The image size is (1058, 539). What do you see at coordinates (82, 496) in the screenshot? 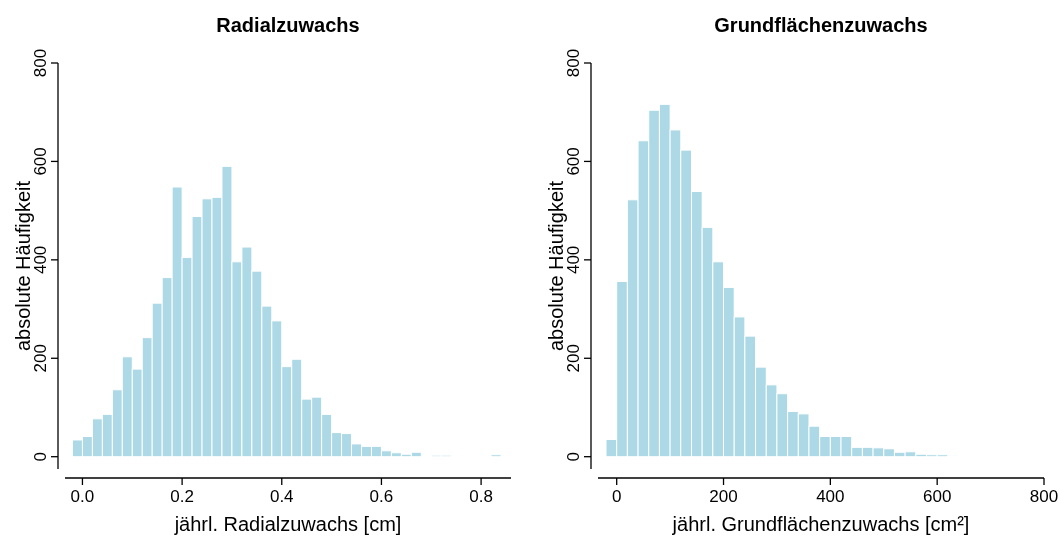
I see `x-tick-label: 0.0` at bounding box center [82, 496].